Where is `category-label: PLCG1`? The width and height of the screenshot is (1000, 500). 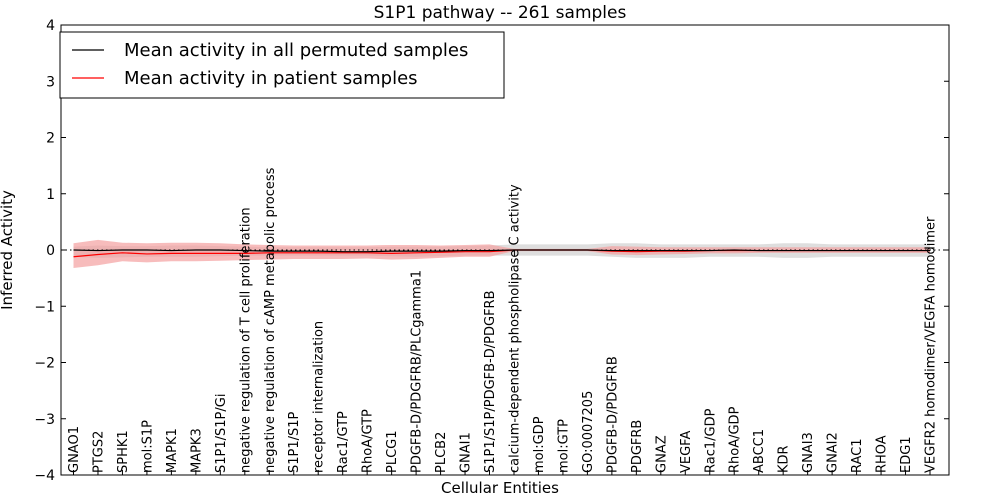
category-label: PLCG1 is located at coordinates (392, 451).